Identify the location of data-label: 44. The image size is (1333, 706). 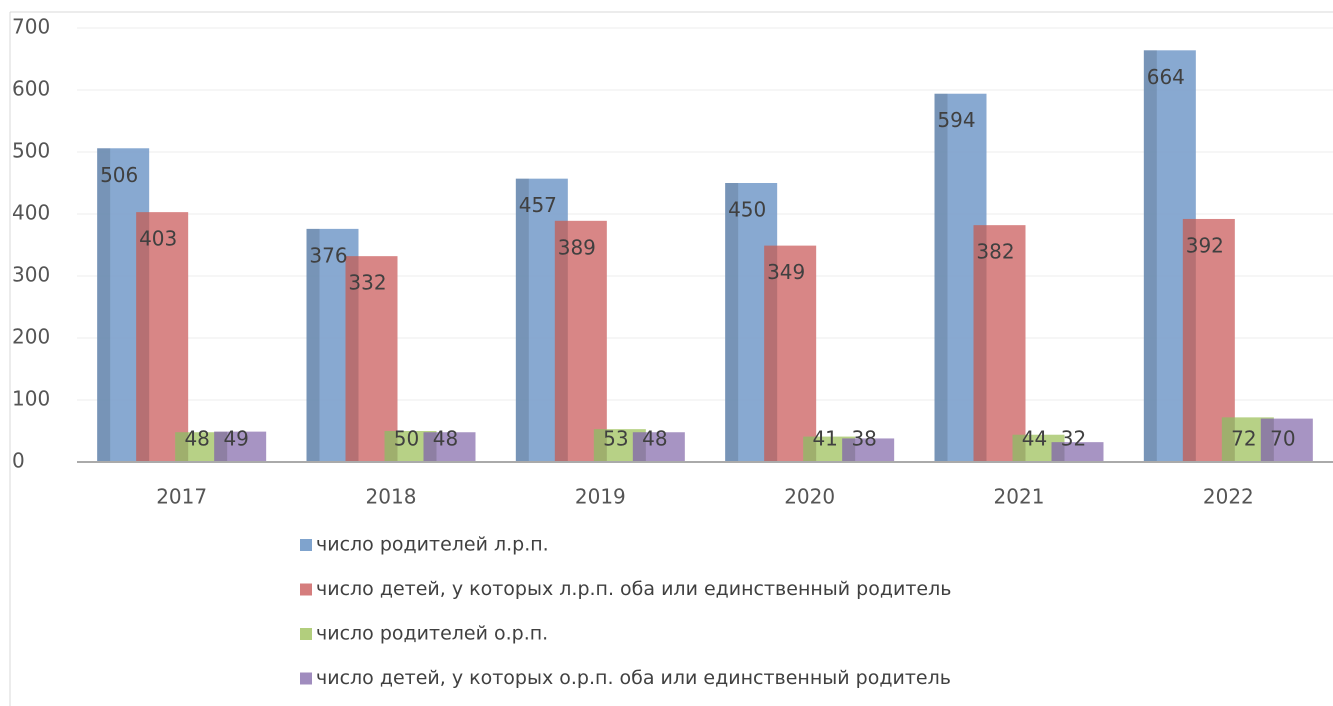
(1034, 439).